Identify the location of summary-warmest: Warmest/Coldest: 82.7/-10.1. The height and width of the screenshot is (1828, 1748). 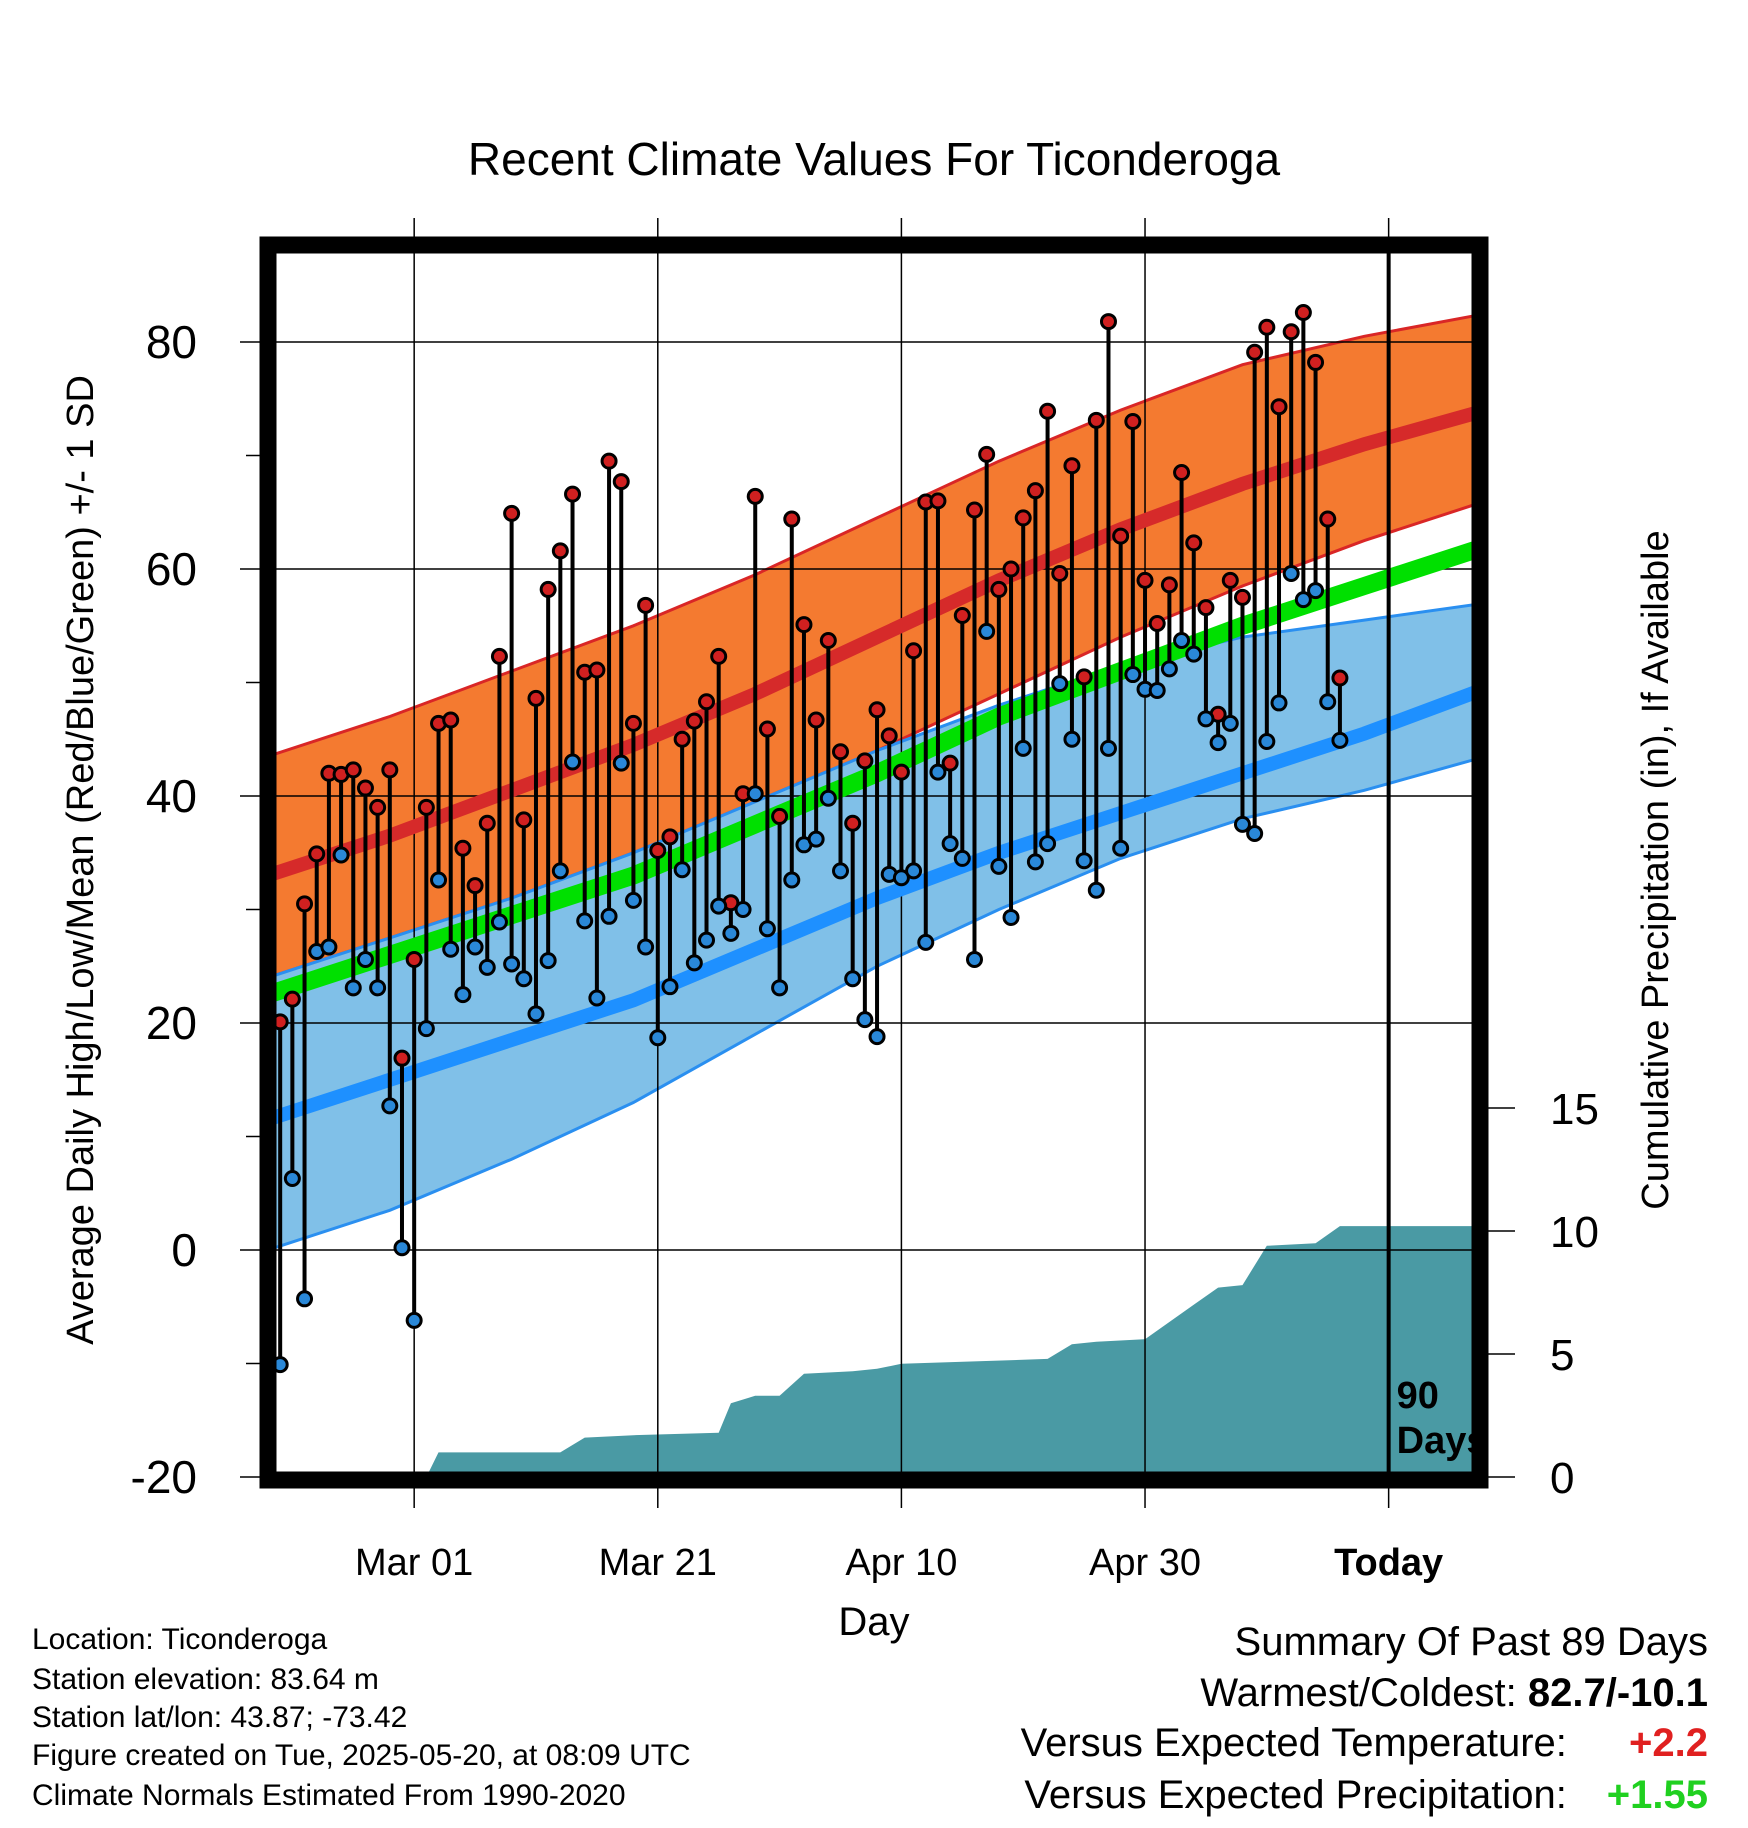
(1454, 1693).